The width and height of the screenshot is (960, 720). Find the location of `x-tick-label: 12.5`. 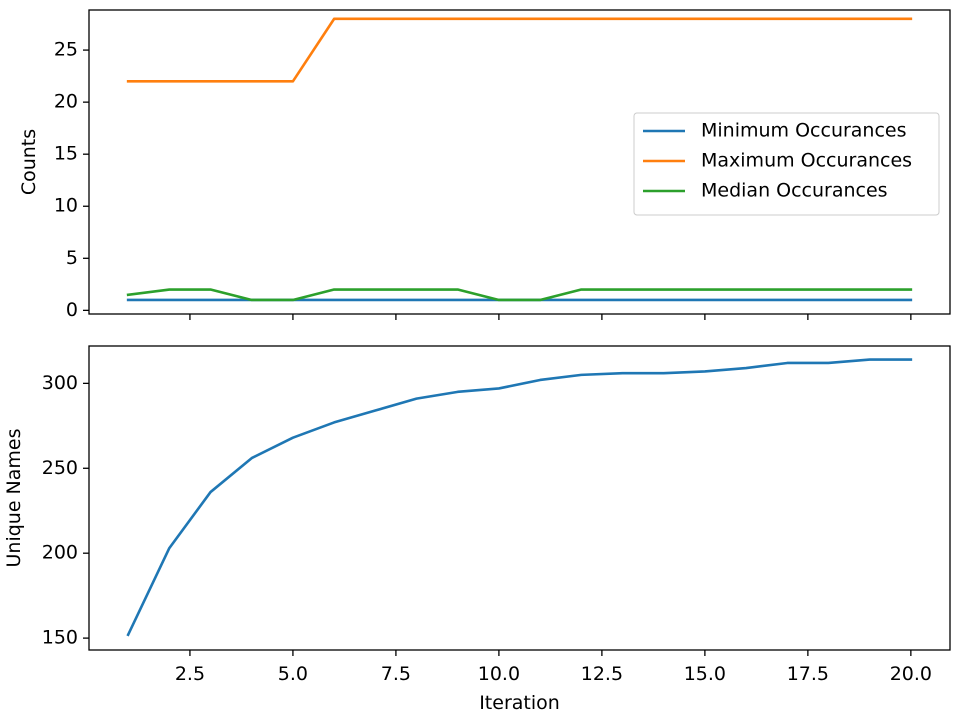

x-tick-label: 12.5 is located at coordinates (602, 674).